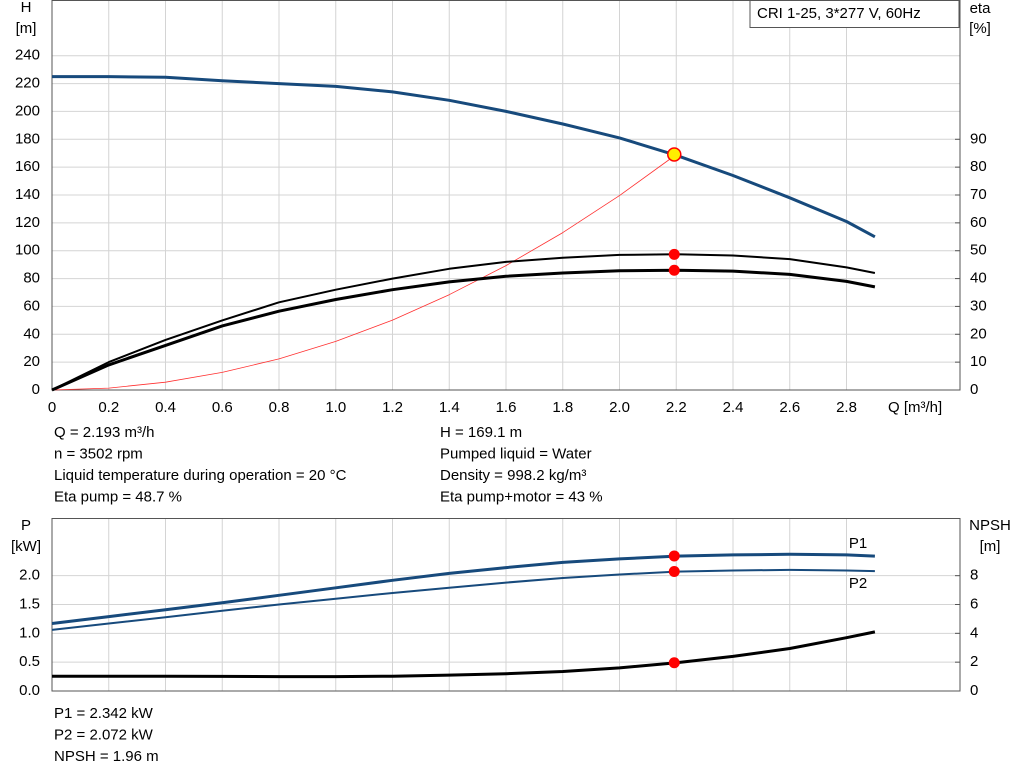  What do you see at coordinates (29, 661) in the screenshot?
I see `y-tick-label: 0.5` at bounding box center [29, 661].